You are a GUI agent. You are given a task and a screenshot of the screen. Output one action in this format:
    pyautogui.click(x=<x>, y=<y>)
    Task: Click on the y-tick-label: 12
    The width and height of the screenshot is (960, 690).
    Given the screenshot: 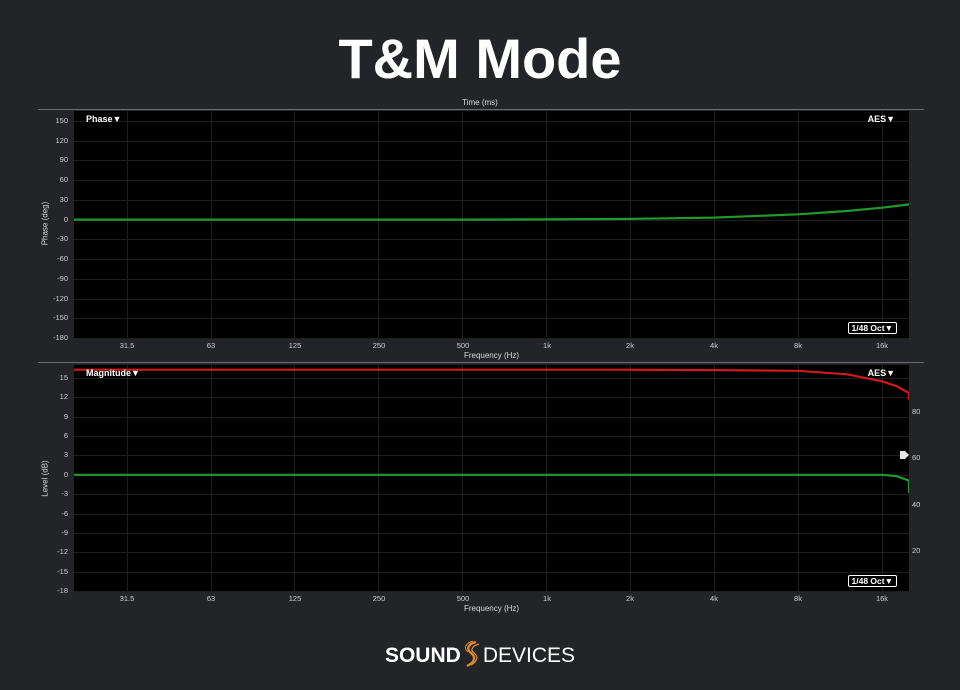 What is the action you would take?
    pyautogui.click(x=63, y=397)
    